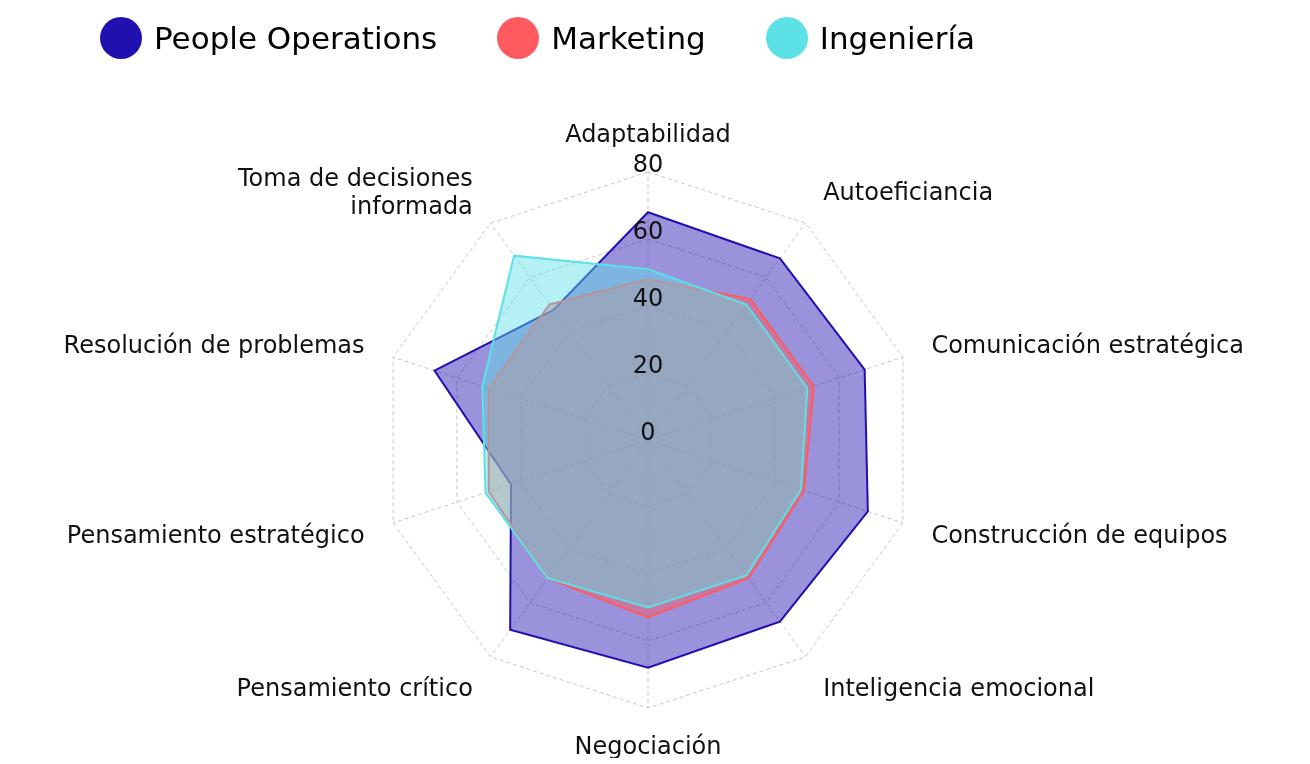 The width and height of the screenshot is (1310, 764). What do you see at coordinates (628, 38) in the screenshot?
I see `legend-label: Marketing` at bounding box center [628, 38].